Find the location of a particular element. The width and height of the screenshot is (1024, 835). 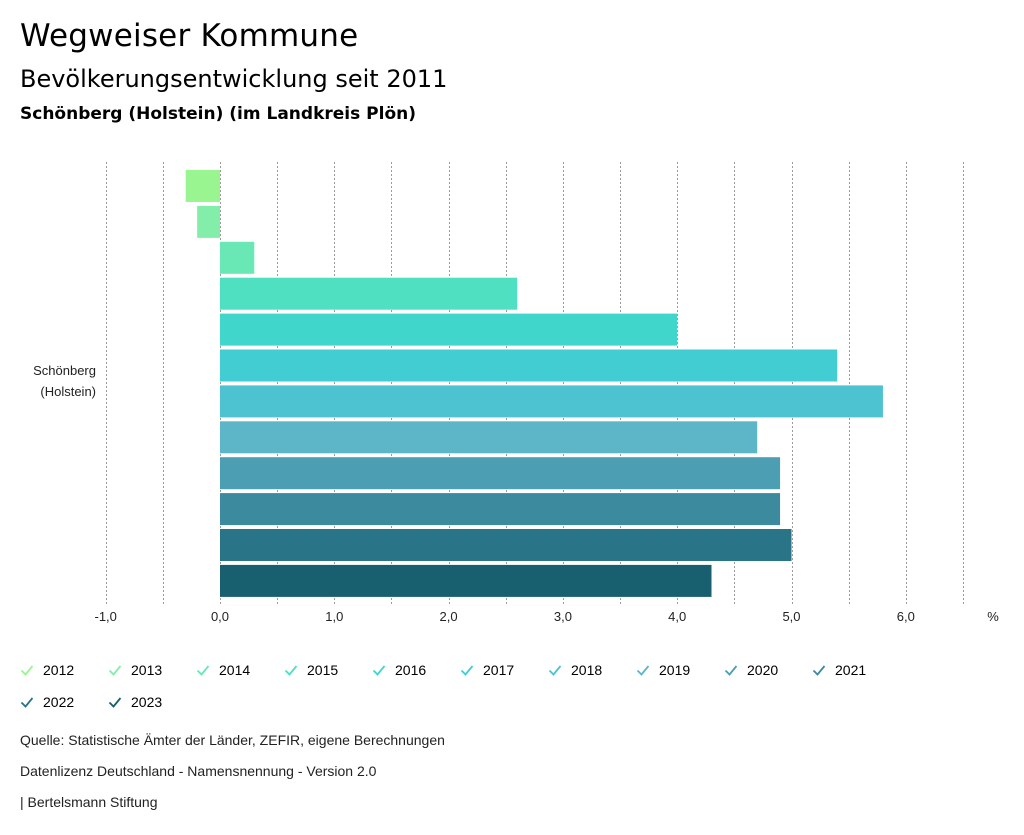

x-tick-label: -1,0 is located at coordinates (105, 616).